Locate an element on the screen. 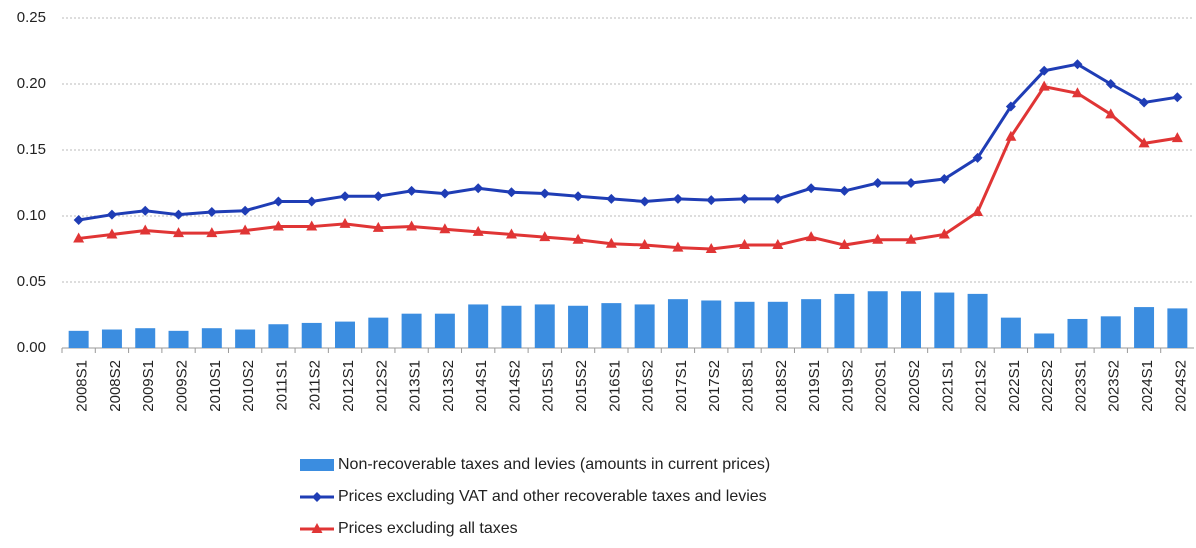  x-tick-label: 2016S2 is located at coordinates (648, 386).